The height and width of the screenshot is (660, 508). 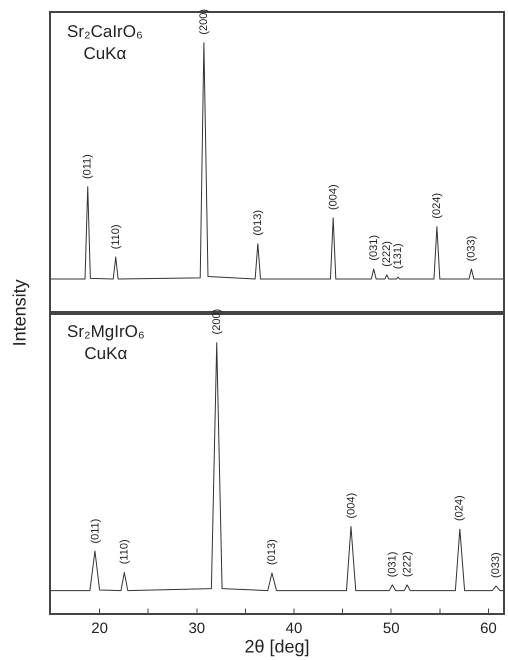 I want to click on x-tick-label: 30, so click(x=197, y=628).